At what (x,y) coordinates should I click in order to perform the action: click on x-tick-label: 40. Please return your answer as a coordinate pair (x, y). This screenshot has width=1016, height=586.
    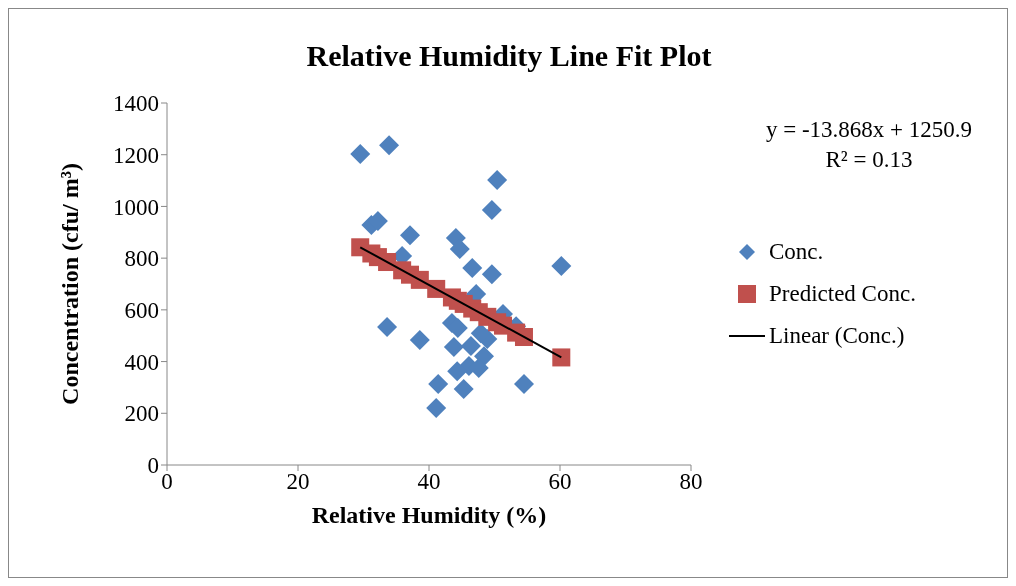
    Looking at the image, I should click on (429, 482).